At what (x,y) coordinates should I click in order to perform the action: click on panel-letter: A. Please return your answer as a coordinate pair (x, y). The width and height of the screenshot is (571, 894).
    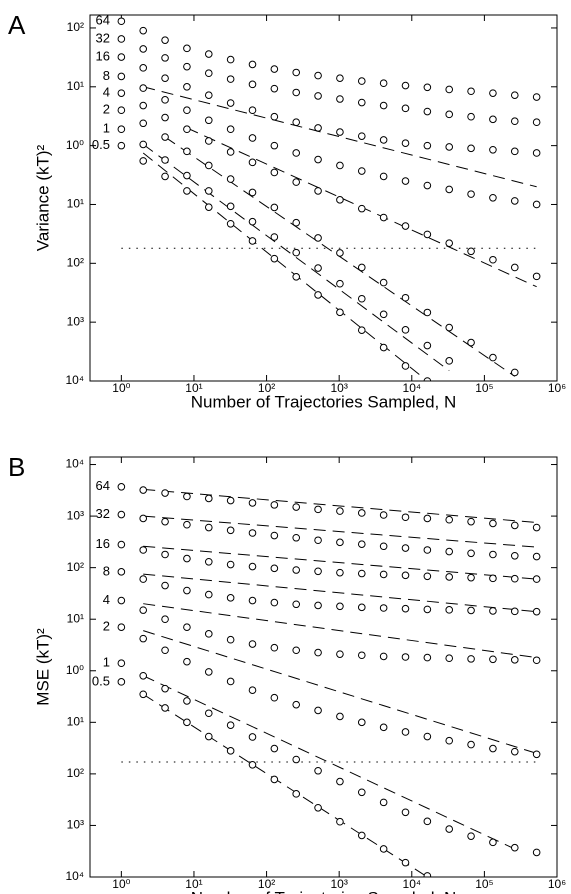
    Looking at the image, I should click on (17, 25).